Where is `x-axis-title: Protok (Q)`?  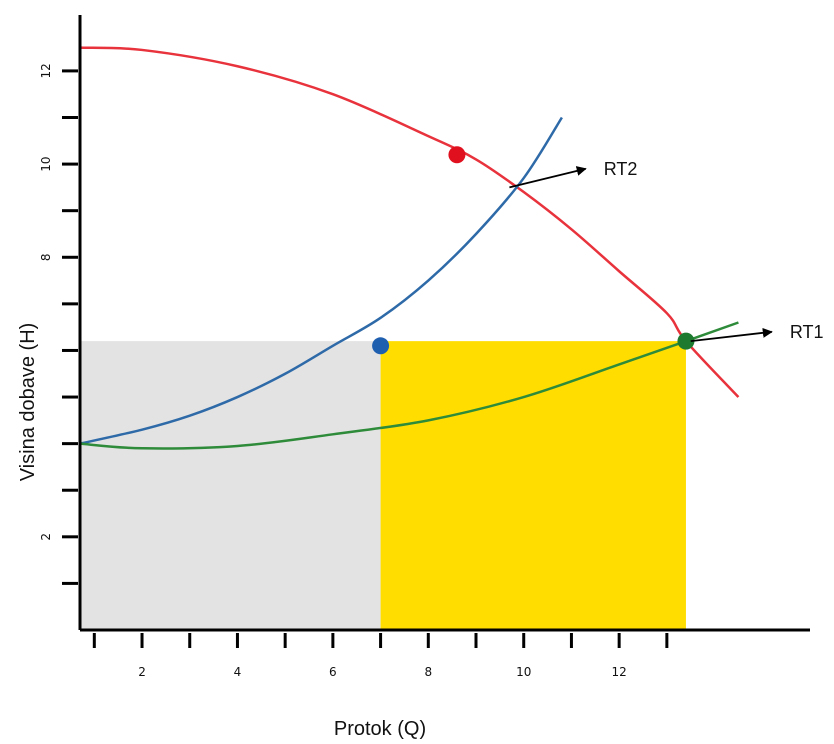 x-axis-title: Protok (Q) is located at coordinates (380, 729).